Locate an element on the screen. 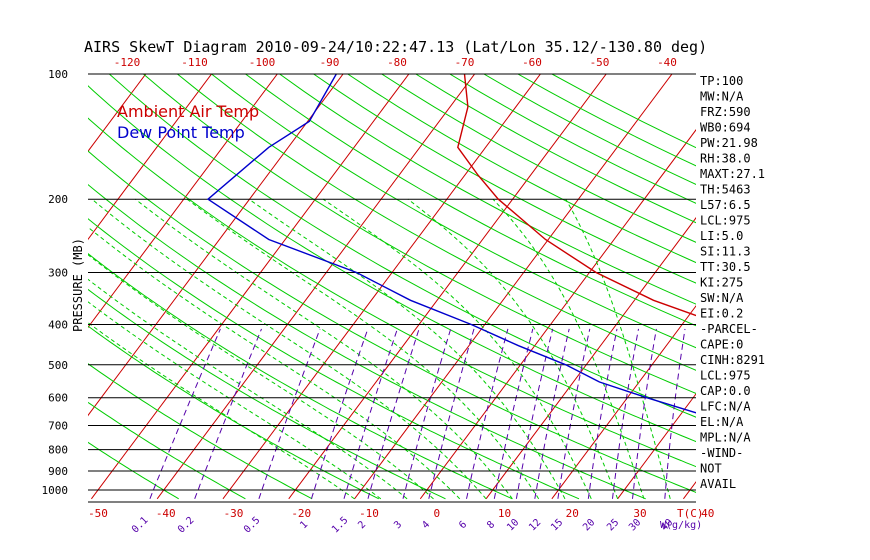  bottom-tick-label: -40 is located at coordinates (166, 513).